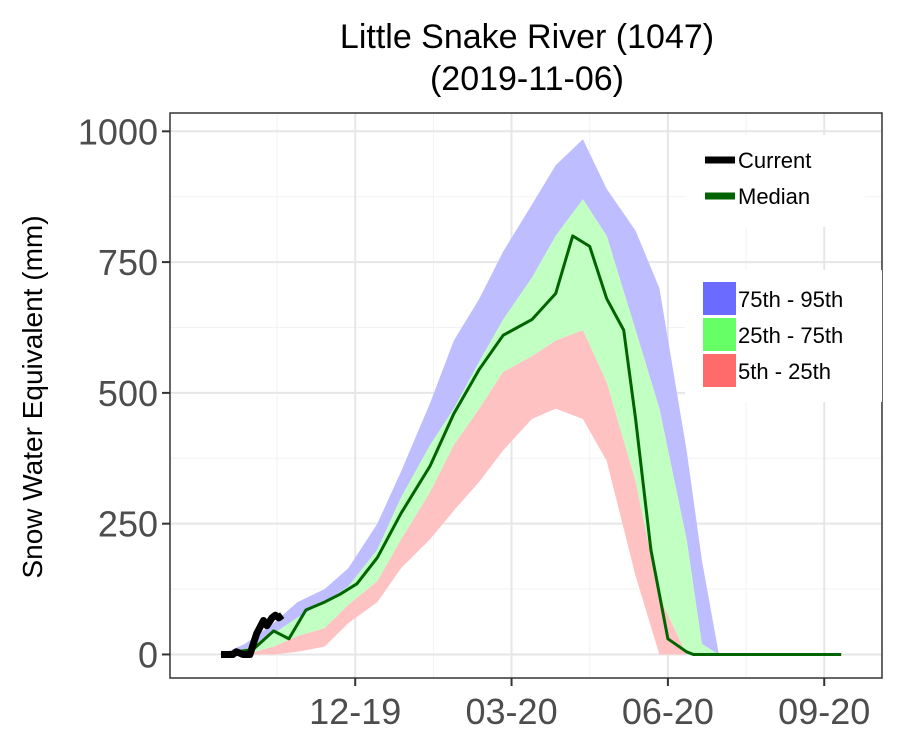 This screenshot has height=750, width=900. I want to click on y-tick-label: 750, so click(128, 262).